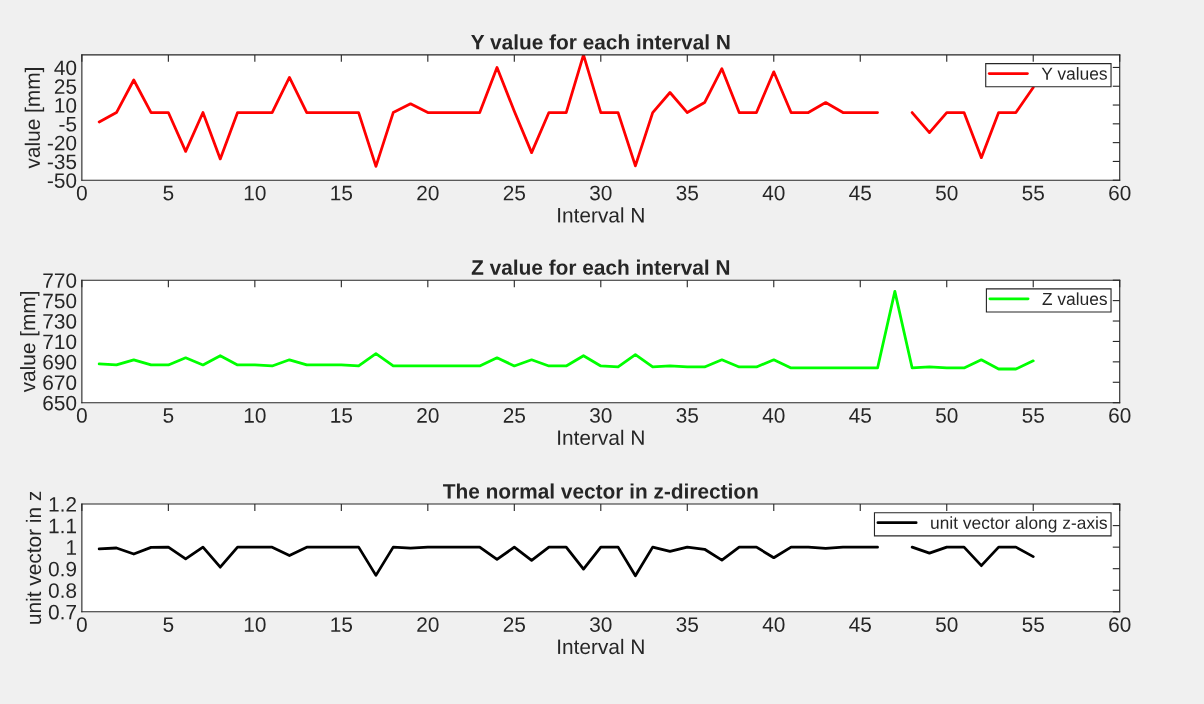 The image size is (1204, 704). I want to click on chart-title: Z value for each interval N, so click(600, 267).